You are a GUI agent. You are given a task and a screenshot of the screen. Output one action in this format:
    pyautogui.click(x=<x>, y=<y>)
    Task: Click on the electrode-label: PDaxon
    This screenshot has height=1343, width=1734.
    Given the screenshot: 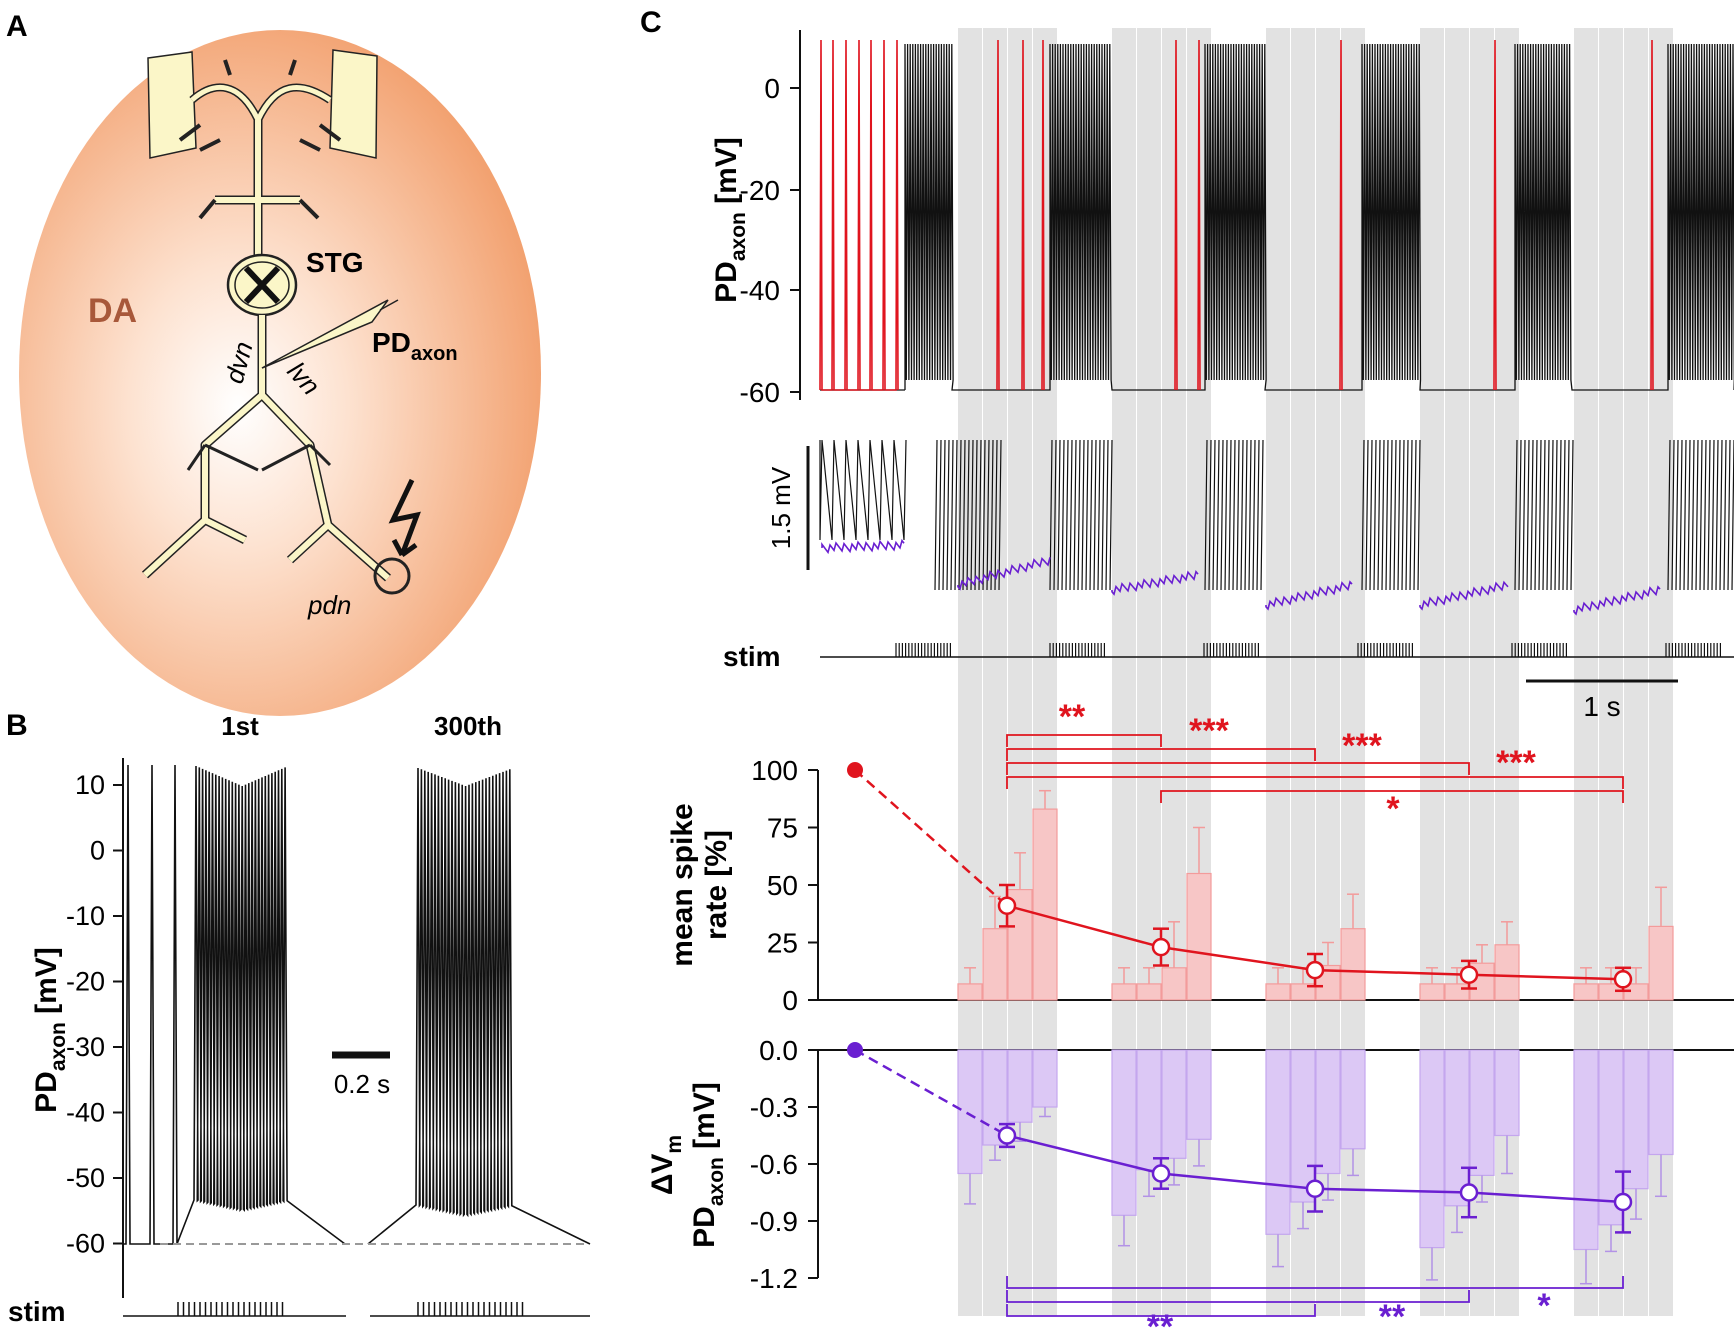 What is the action you would take?
    pyautogui.click(x=415, y=346)
    